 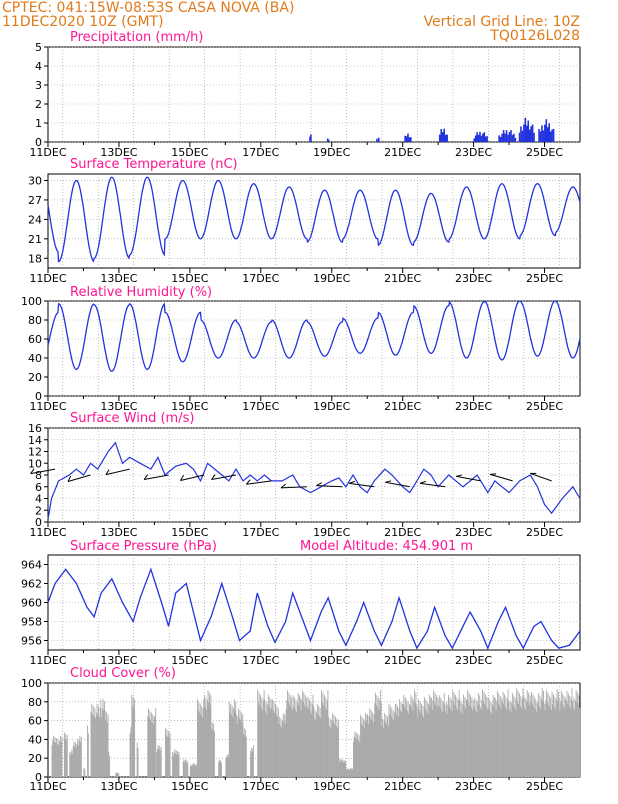 I want to click on precip-xtick-label: 19DEC, so click(x=331, y=152).